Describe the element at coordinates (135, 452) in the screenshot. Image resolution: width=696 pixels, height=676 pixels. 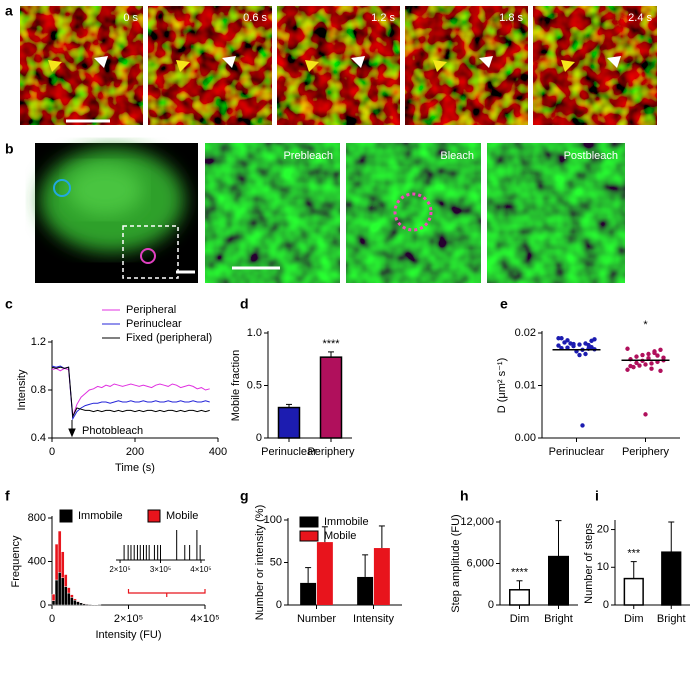
I see `x-tick-label: 200` at that location.